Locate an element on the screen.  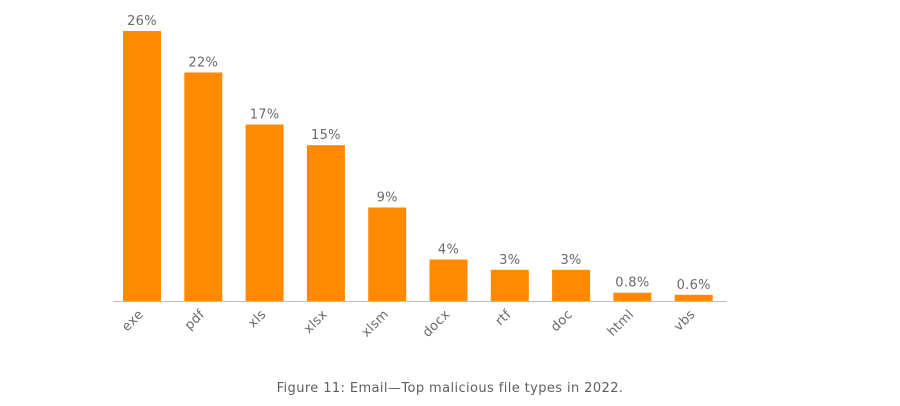
bar-xls is located at coordinates (264, 212).